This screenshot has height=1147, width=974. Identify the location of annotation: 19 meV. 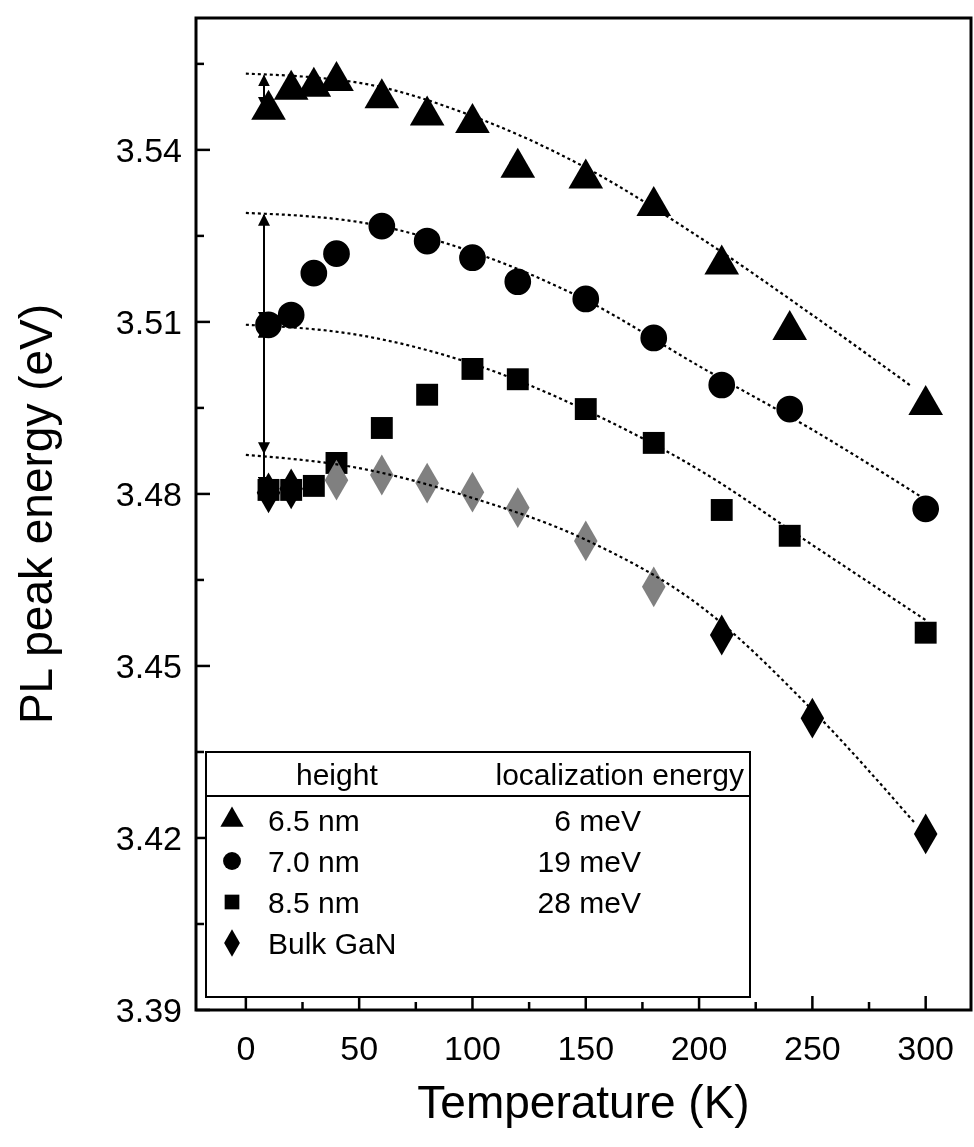
(589, 861).